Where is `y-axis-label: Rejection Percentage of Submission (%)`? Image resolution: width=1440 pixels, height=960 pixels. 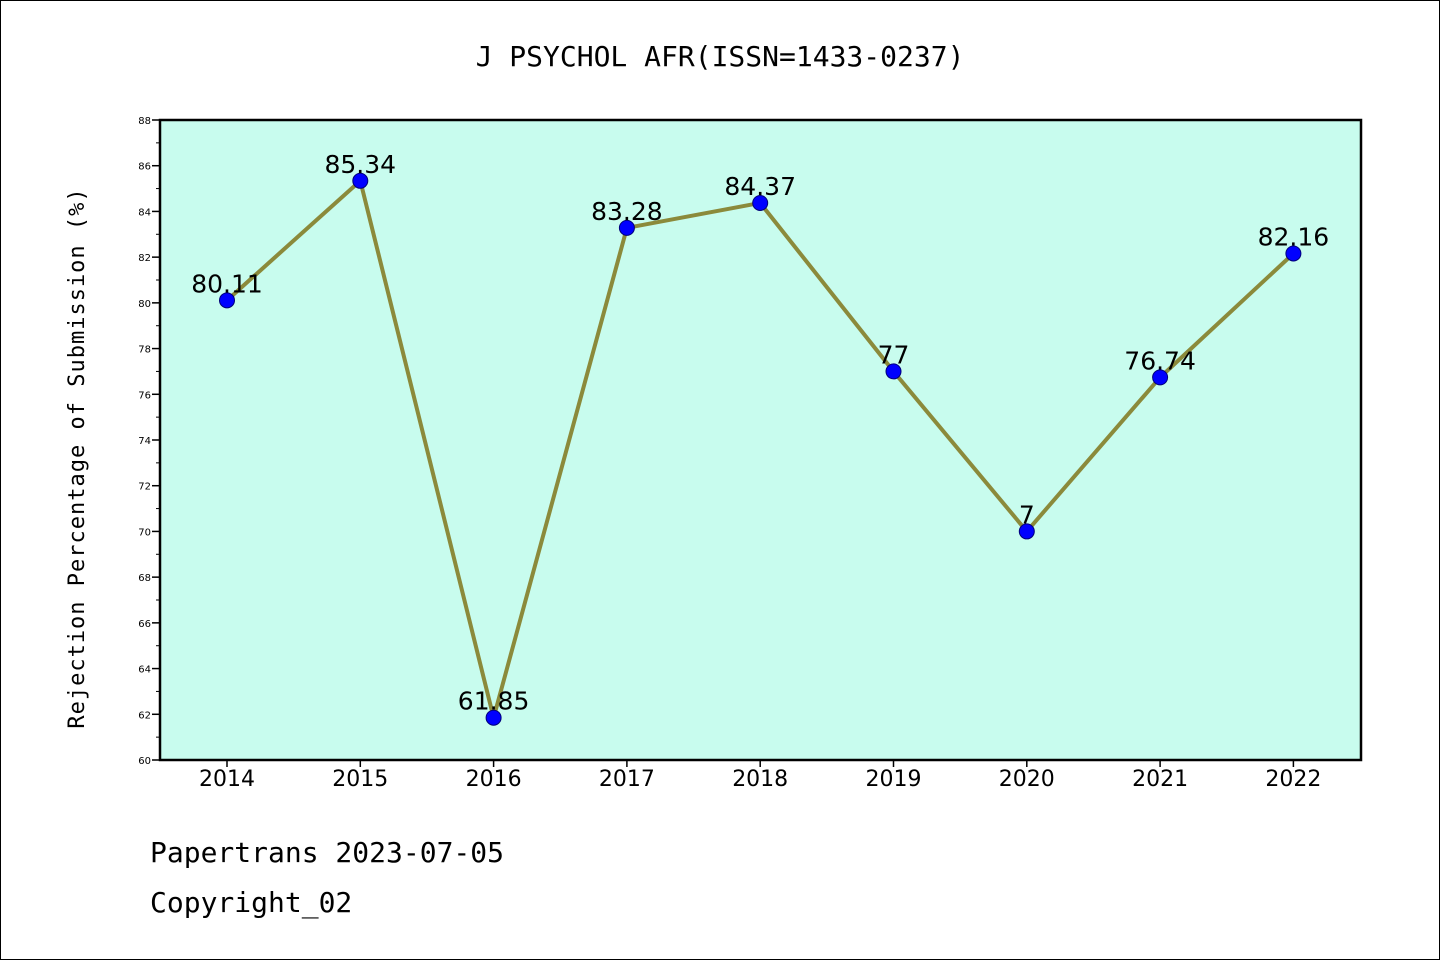 y-axis-label: Rejection Percentage of Submission (%) is located at coordinates (77, 457).